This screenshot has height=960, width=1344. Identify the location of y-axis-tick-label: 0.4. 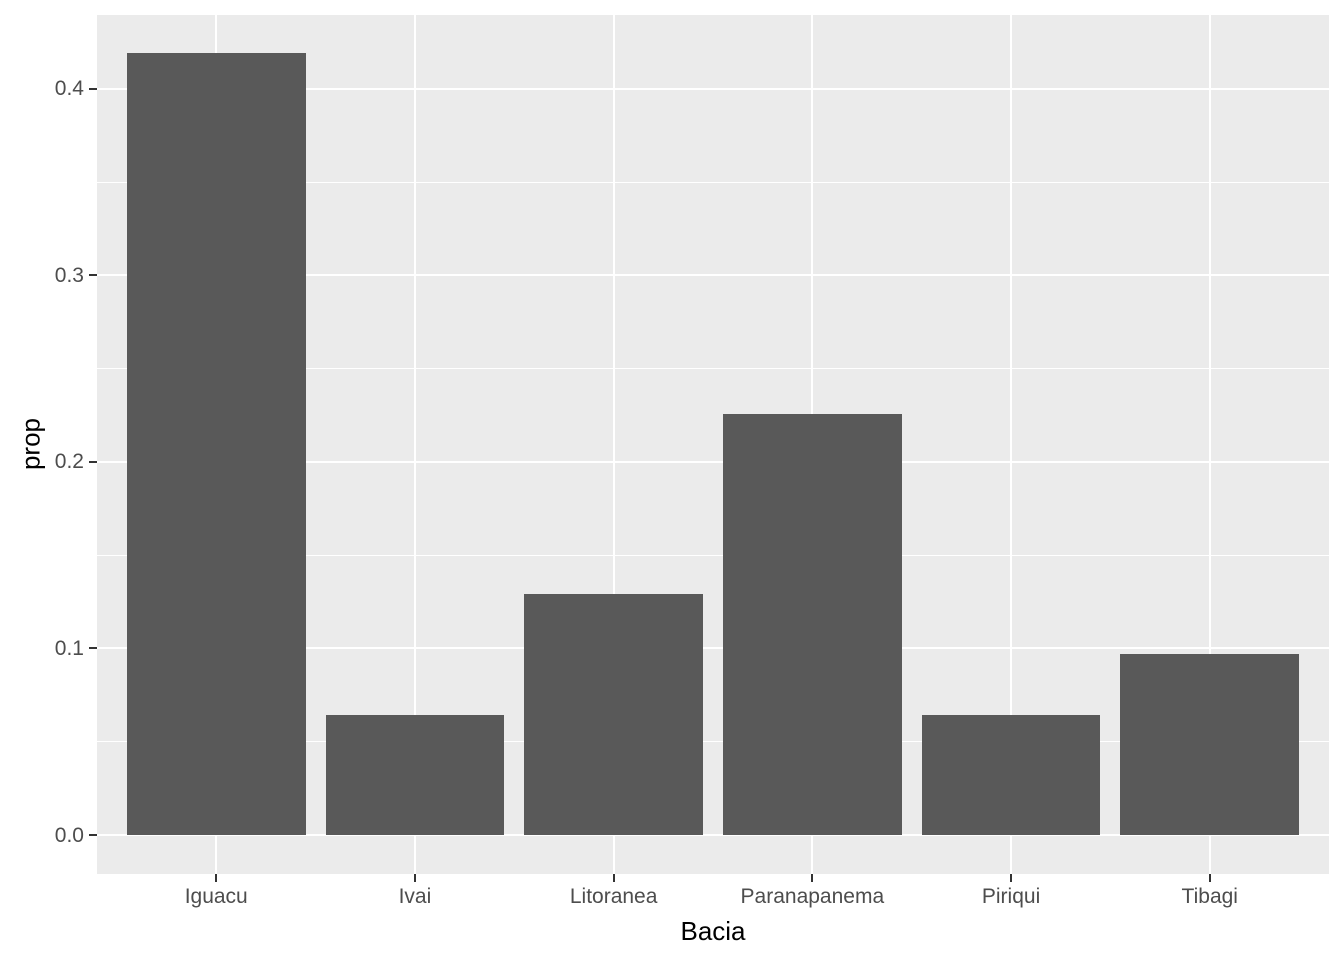
(69, 89).